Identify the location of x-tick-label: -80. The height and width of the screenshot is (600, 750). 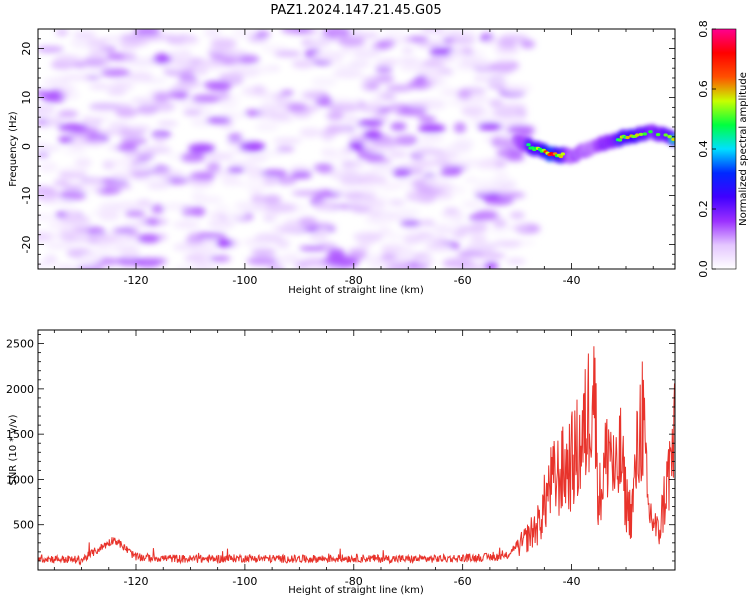
(354, 280).